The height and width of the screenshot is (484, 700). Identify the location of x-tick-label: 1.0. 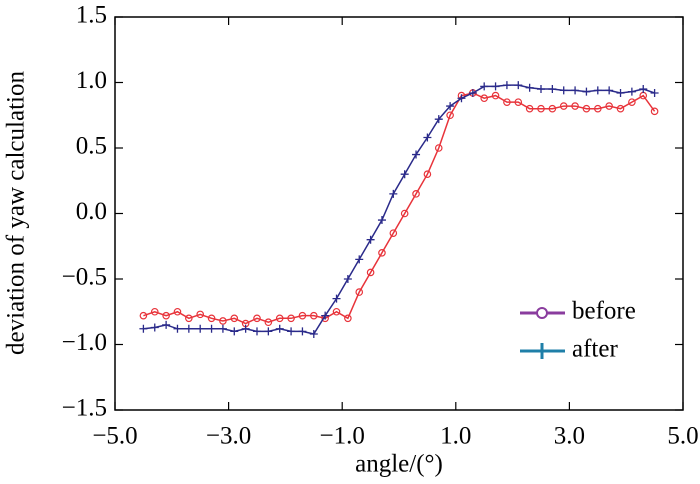
(455, 436).